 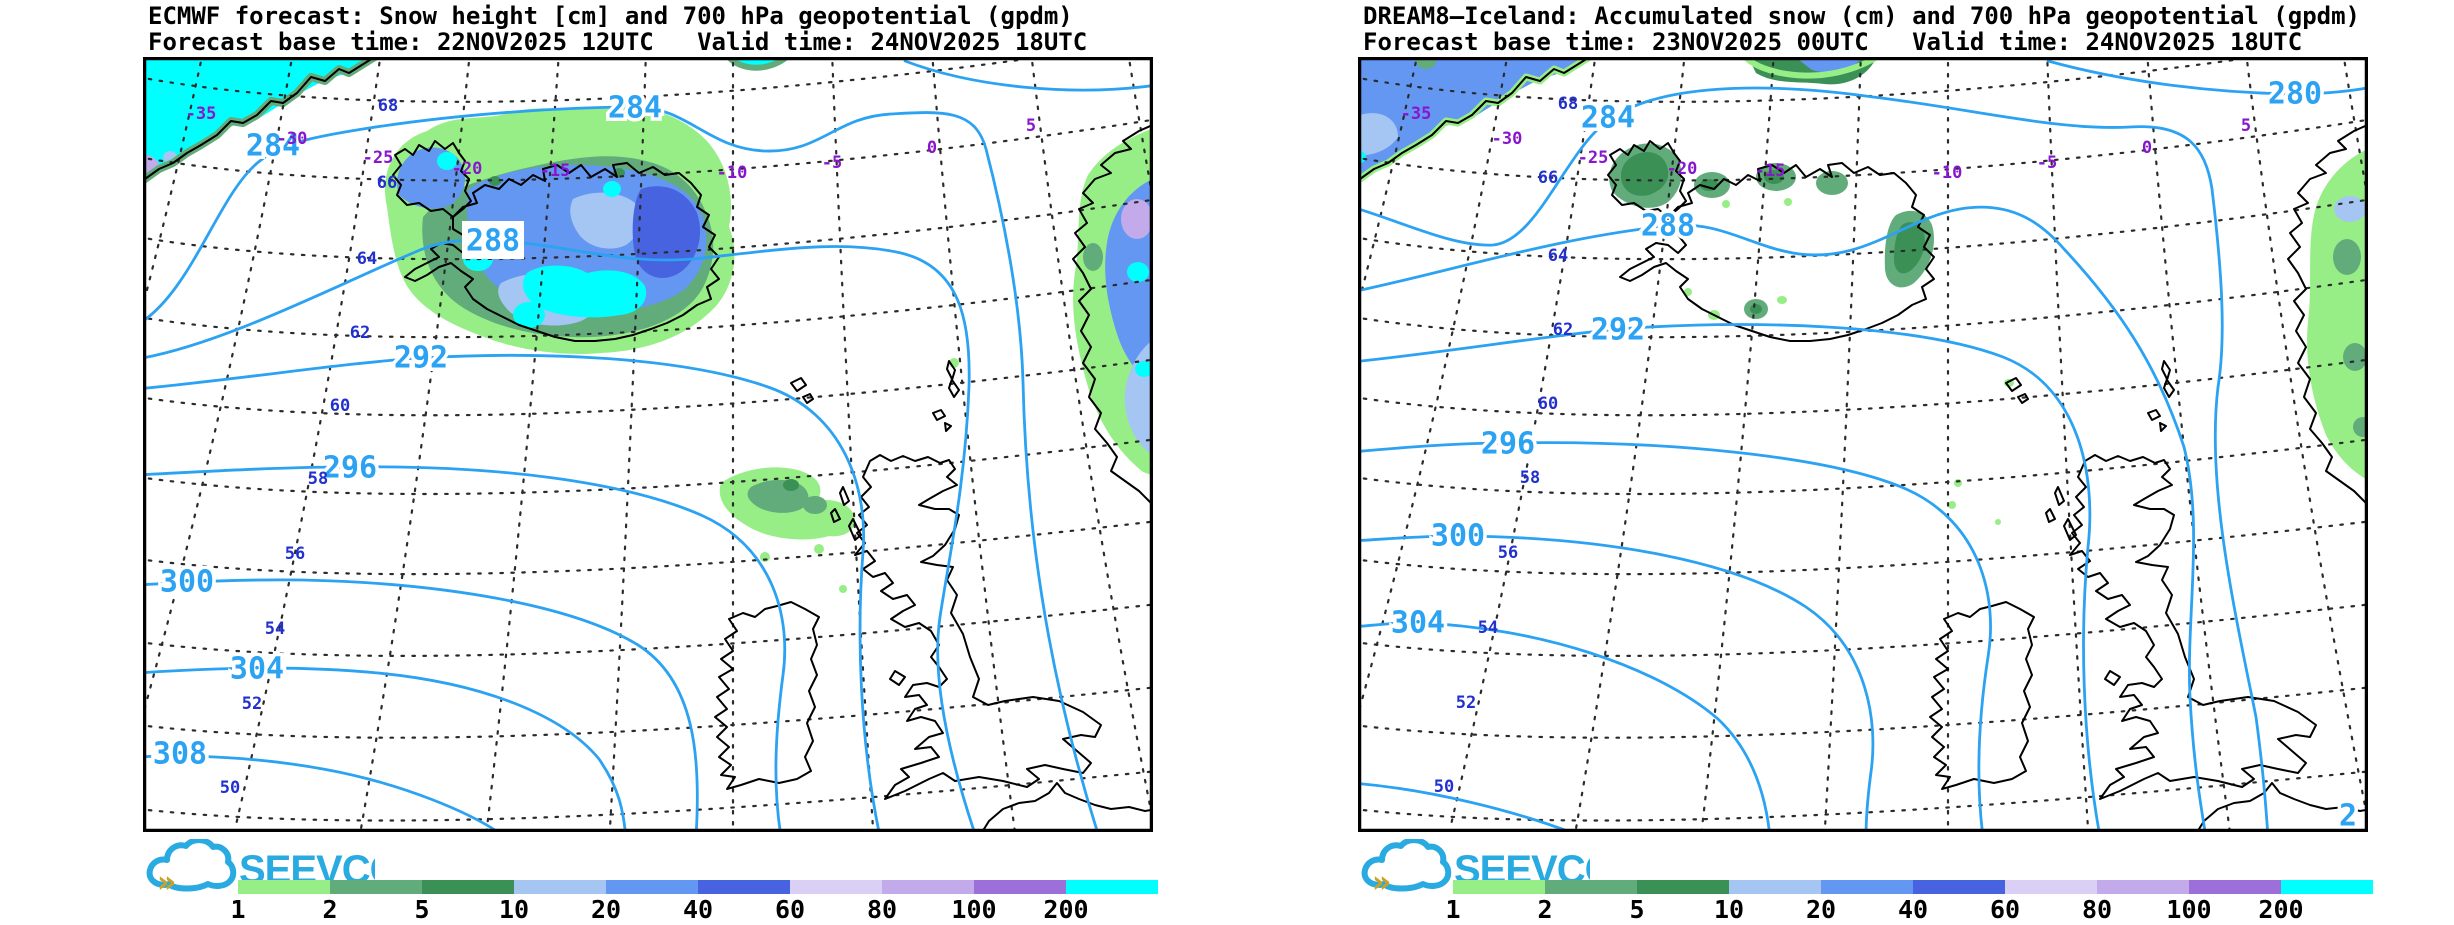 What do you see at coordinates (2005, 909) in the screenshot?
I see `legend-value-label: 60` at bounding box center [2005, 909].